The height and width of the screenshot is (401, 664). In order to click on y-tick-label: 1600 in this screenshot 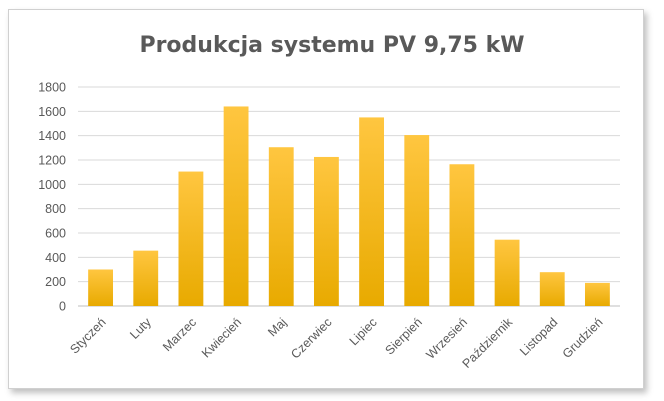, I will do `click(52, 112)`.